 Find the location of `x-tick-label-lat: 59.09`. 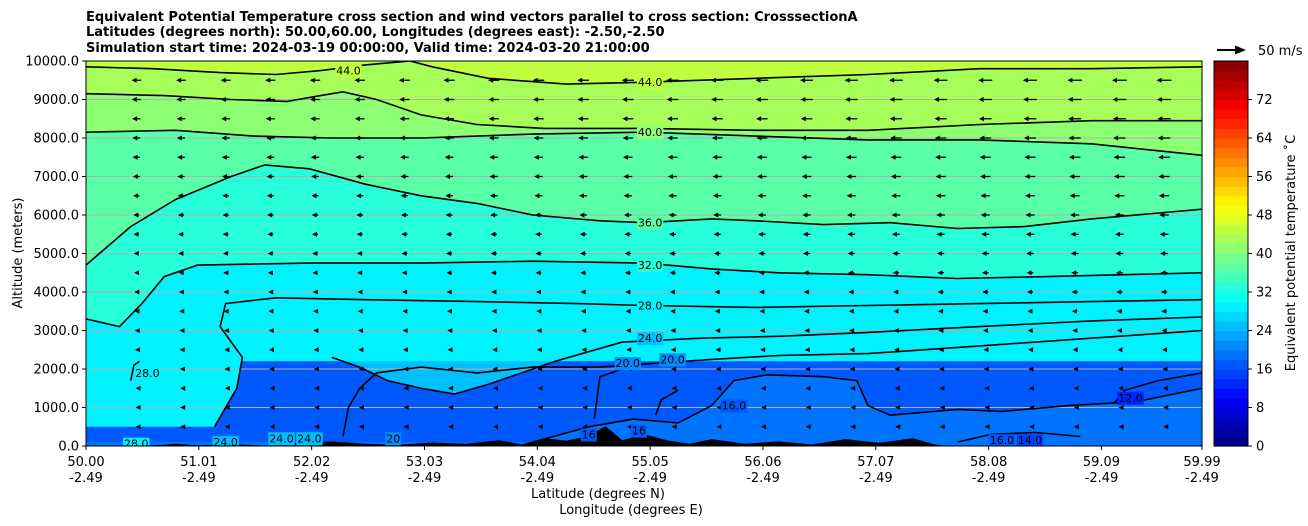

x-tick-label-lat: 59.09 is located at coordinates (1101, 462).